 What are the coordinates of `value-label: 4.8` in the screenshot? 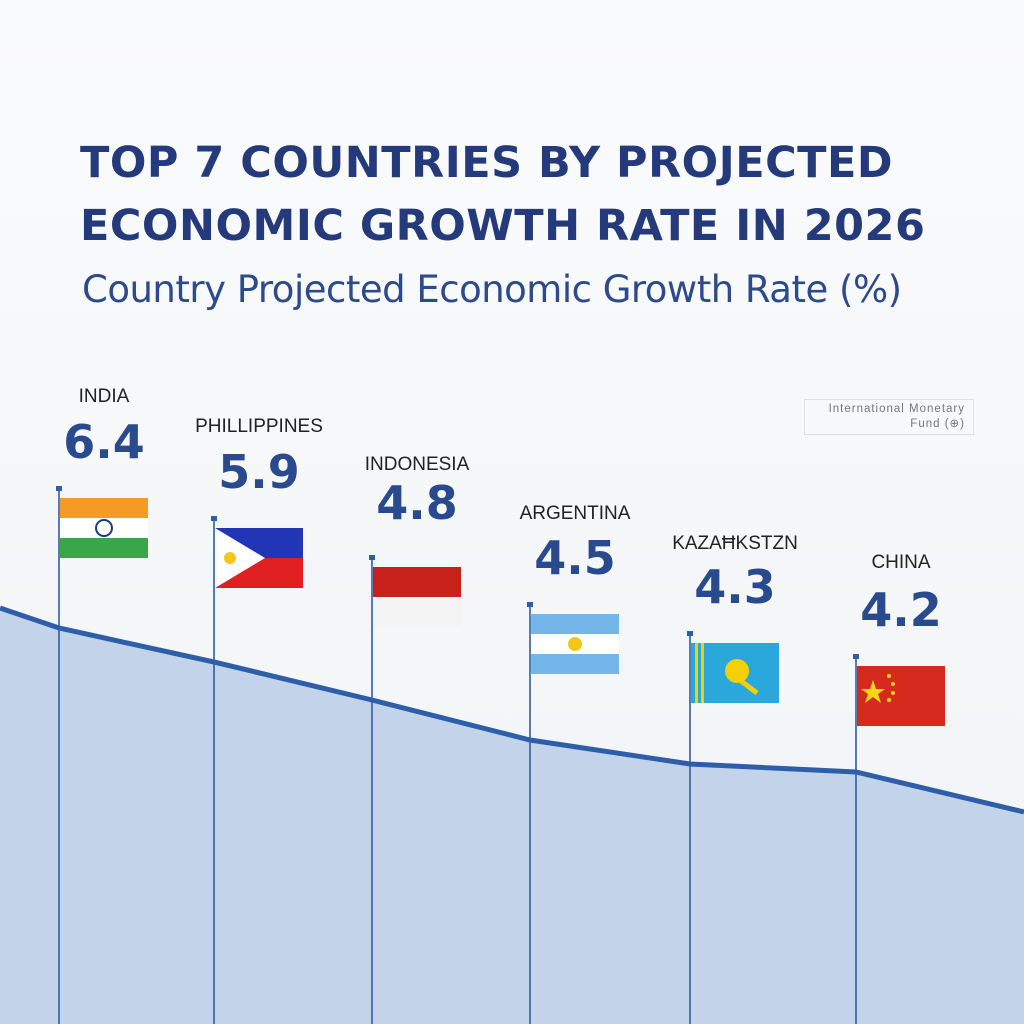 It's located at (417, 503).